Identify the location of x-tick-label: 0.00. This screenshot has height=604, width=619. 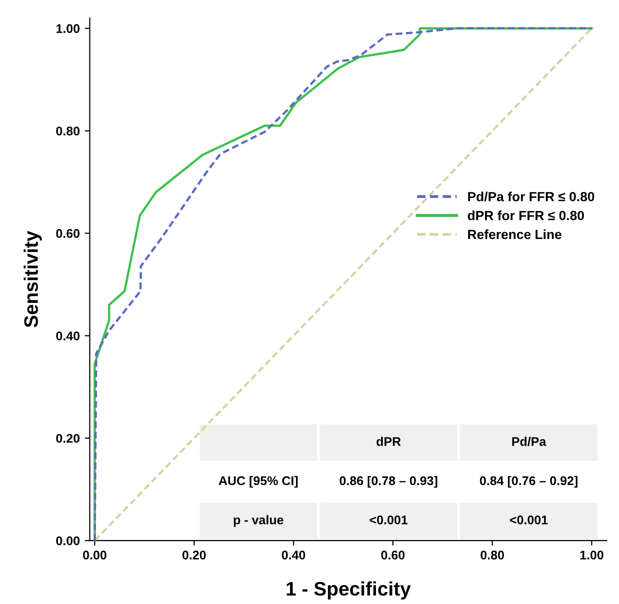
(94, 555).